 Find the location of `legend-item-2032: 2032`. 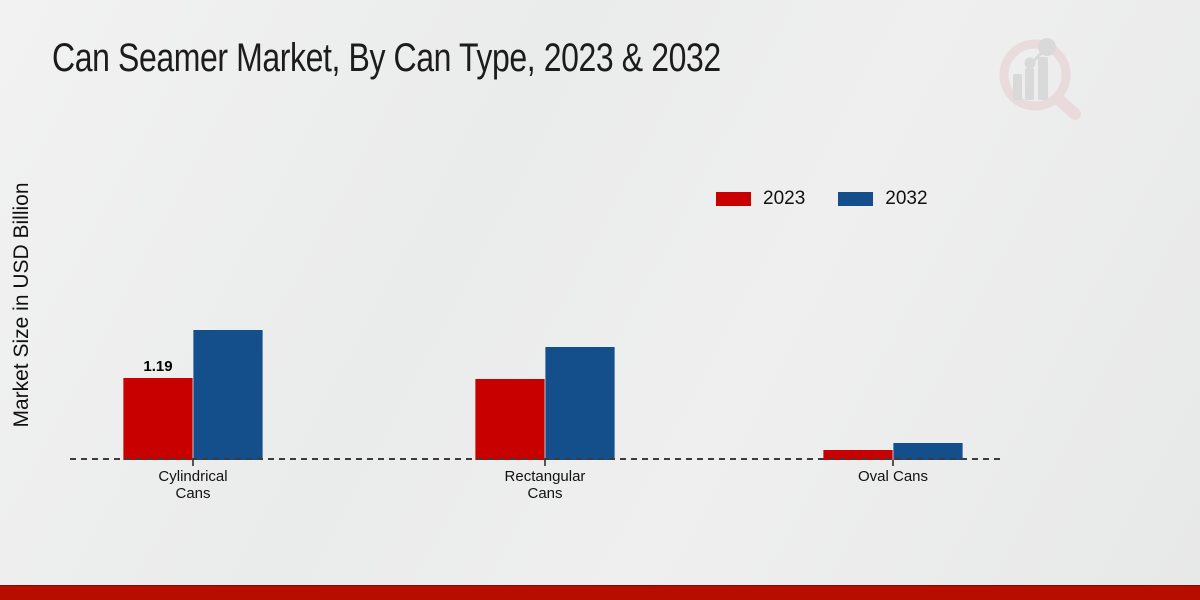

legend-item-2032: 2032 is located at coordinates (883, 199).